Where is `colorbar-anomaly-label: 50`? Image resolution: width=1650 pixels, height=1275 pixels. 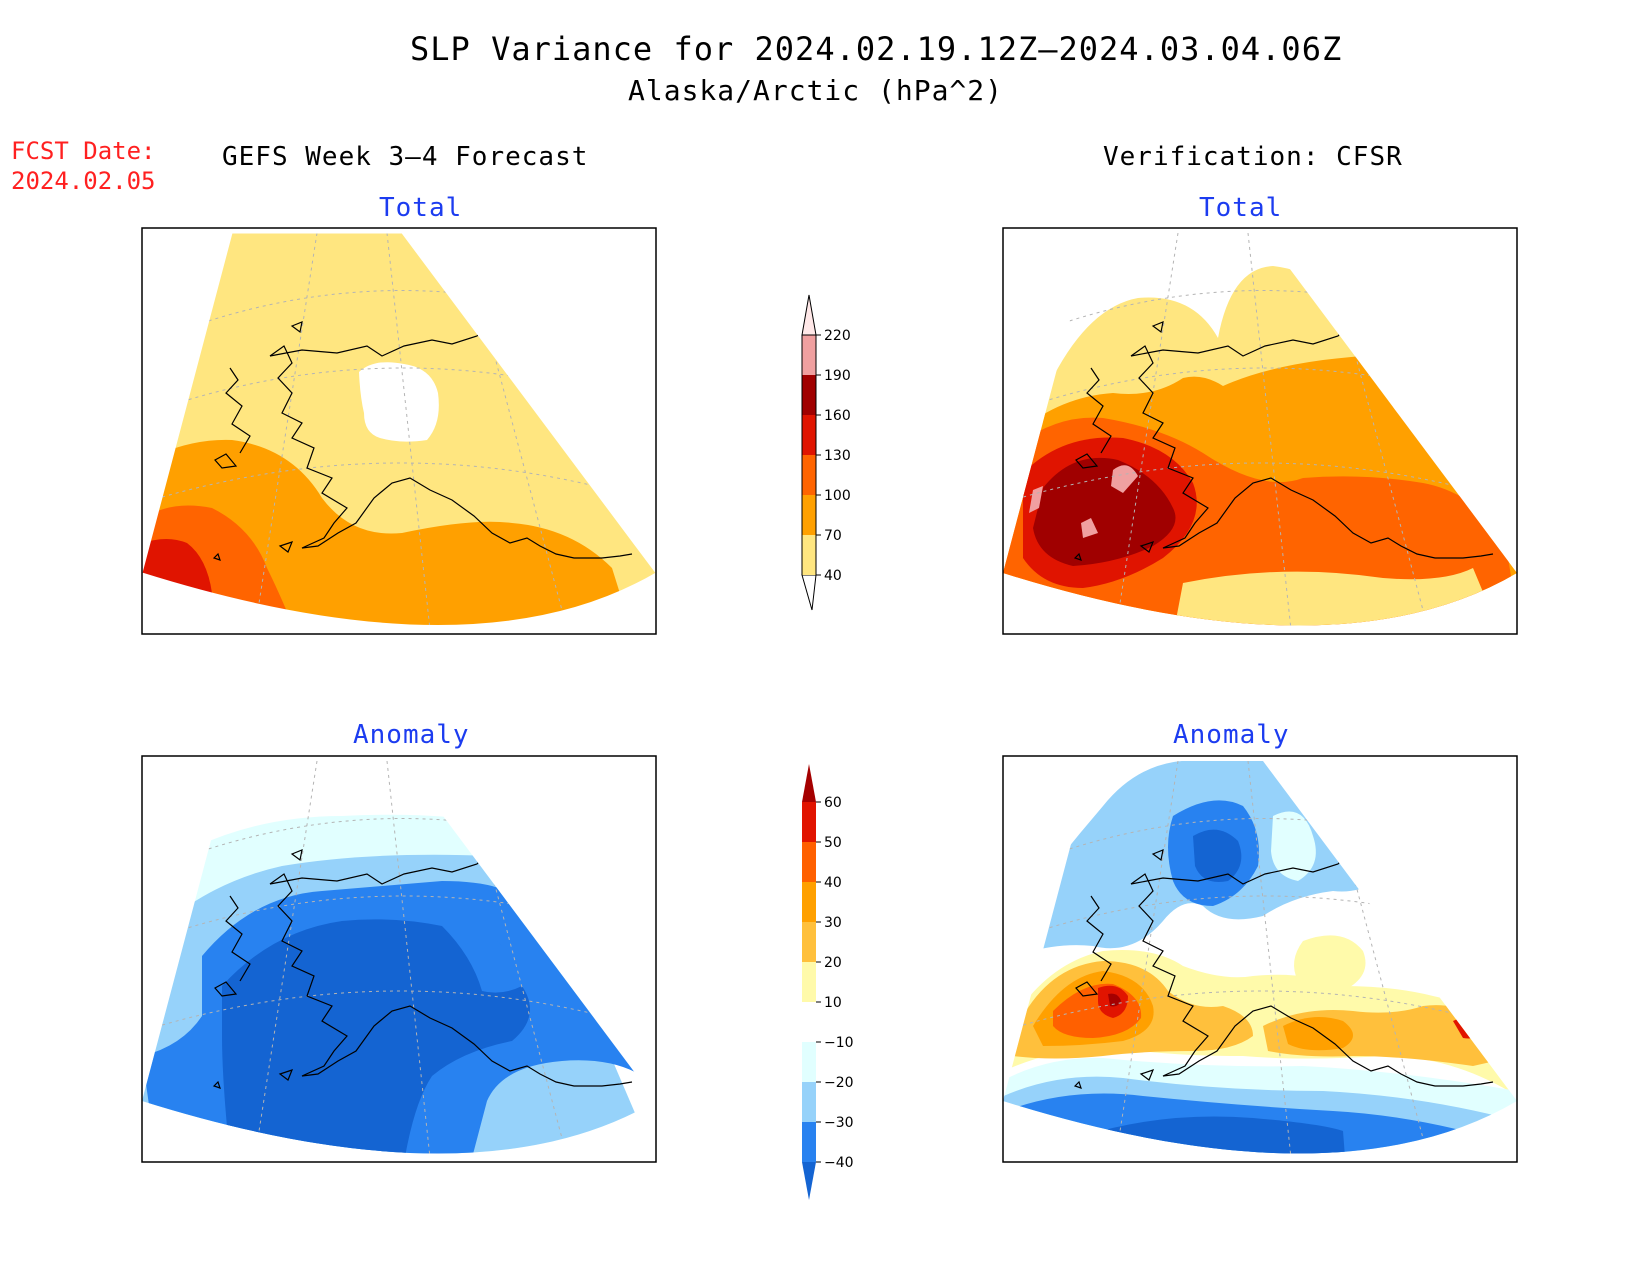
colorbar-anomaly-label: 50 is located at coordinates (833, 843).